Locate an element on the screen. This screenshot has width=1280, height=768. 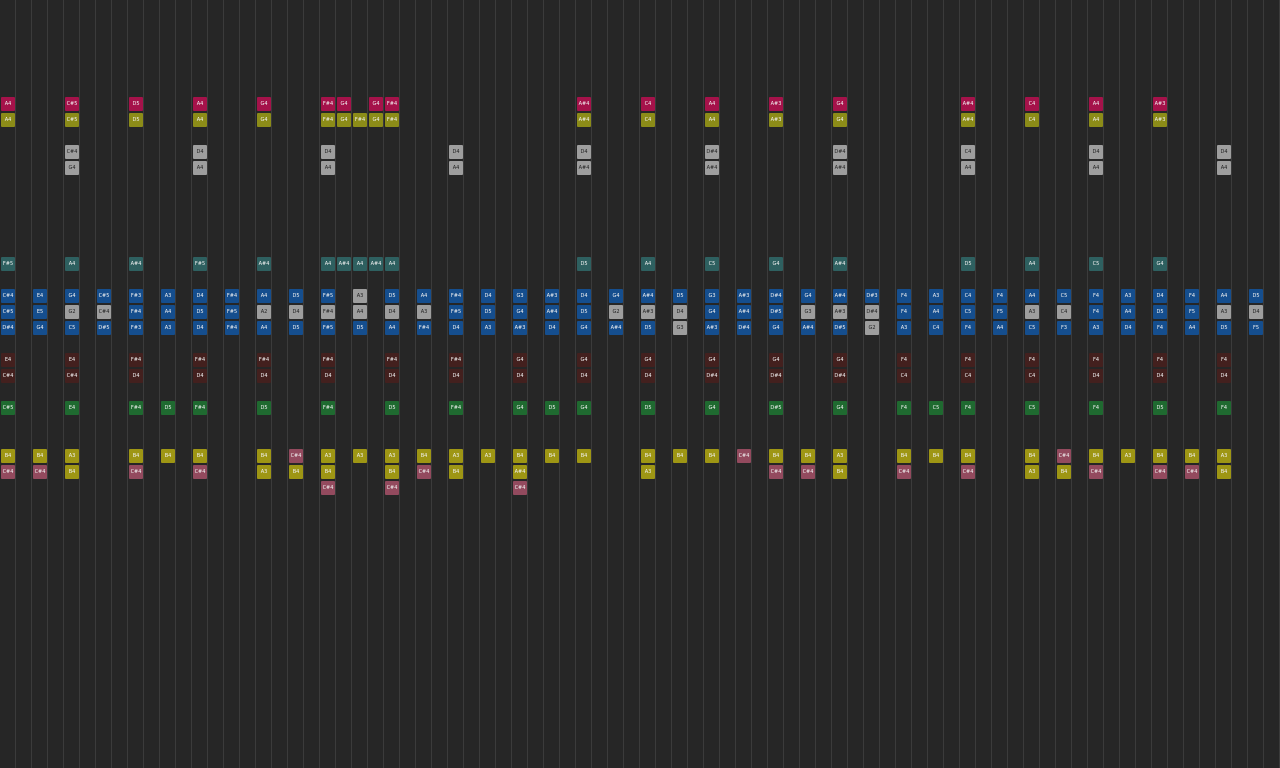
note-block: G3 is located at coordinates (680, 328).